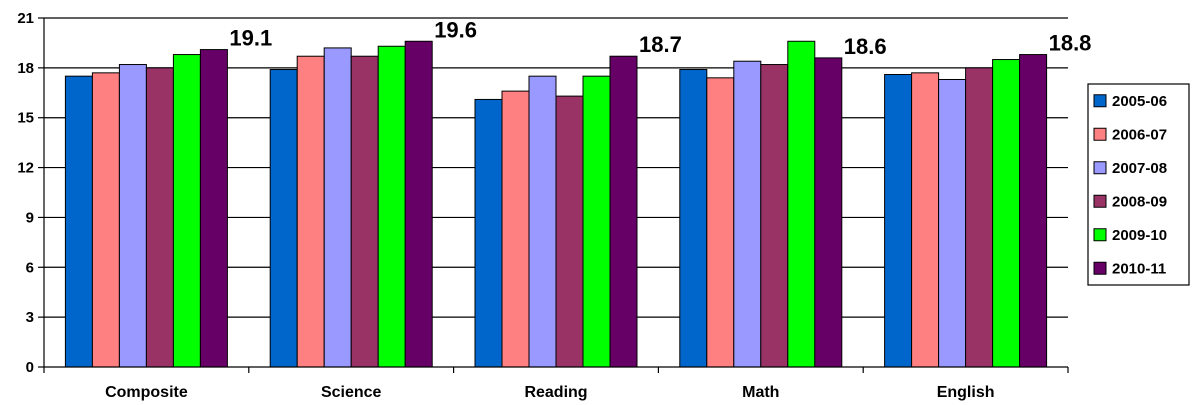  I want to click on bar-2008-09-reading, so click(569, 231).